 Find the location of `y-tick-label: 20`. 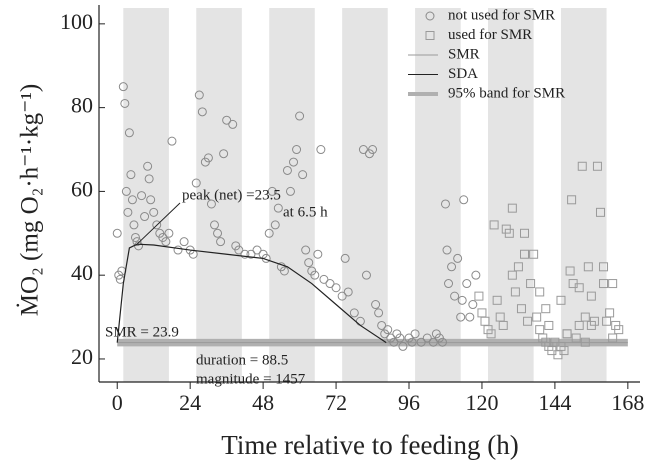

y-tick-label: 20 is located at coordinates (82, 356).